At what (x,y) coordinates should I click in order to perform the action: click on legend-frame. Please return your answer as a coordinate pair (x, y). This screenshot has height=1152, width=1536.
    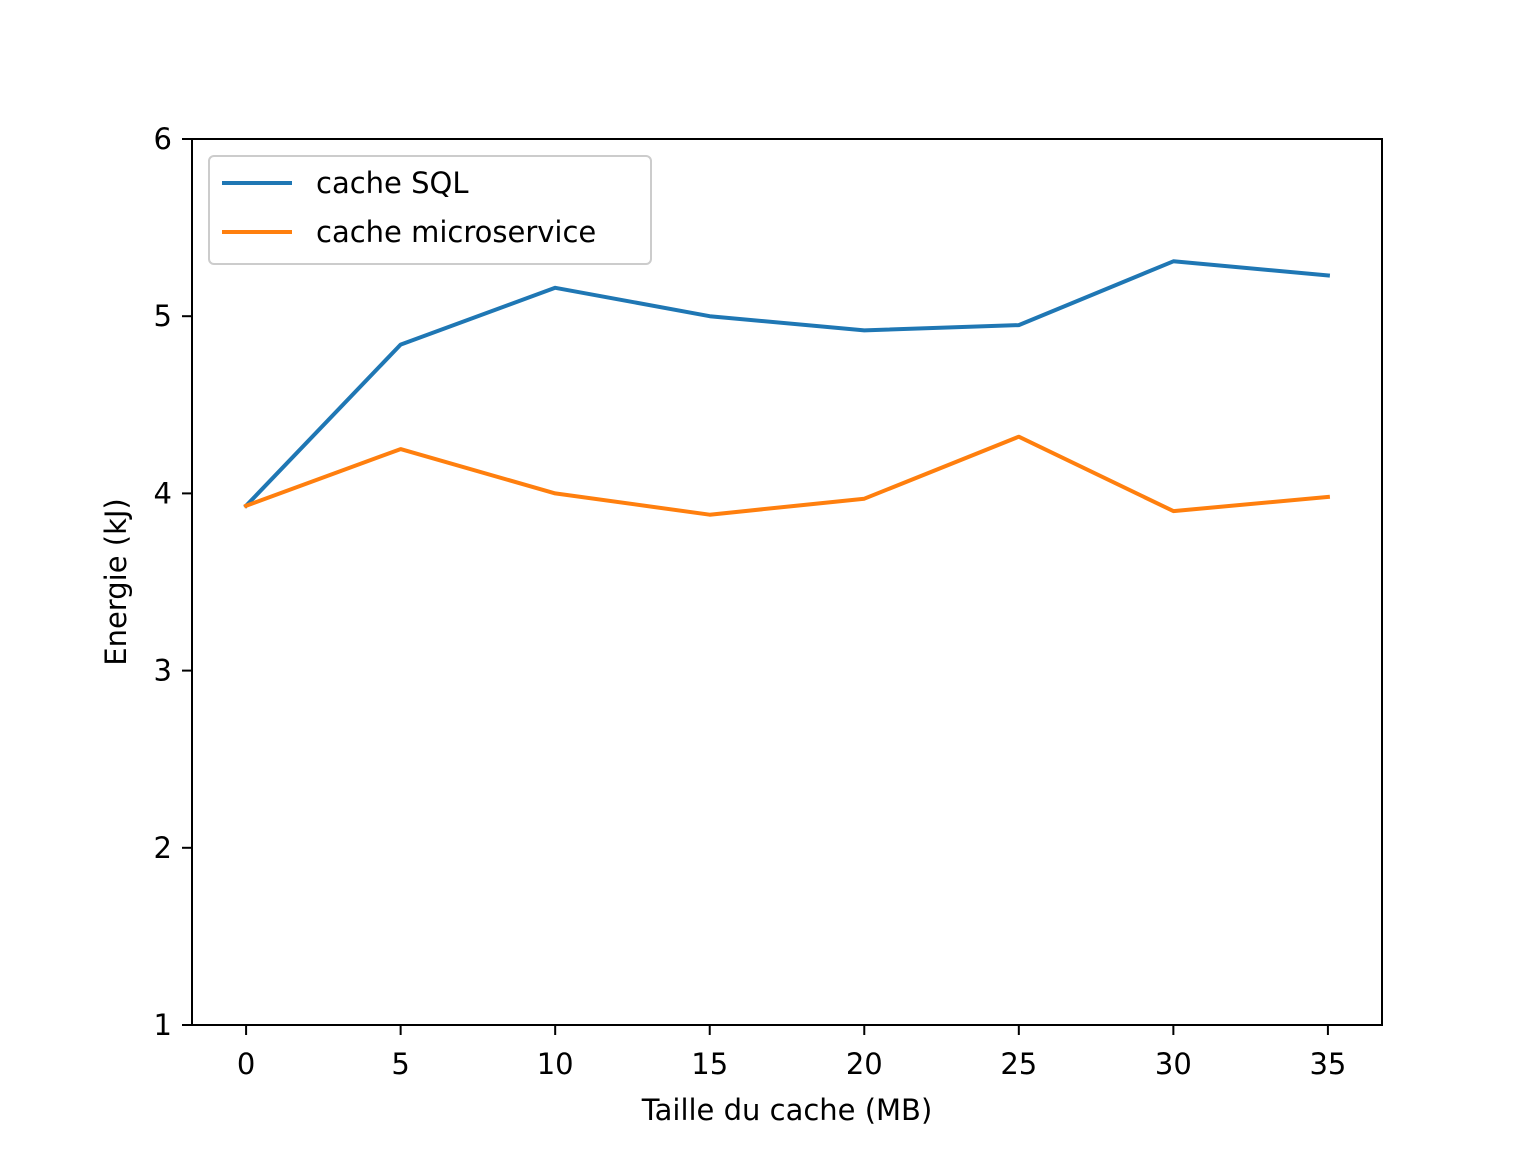
    Looking at the image, I should click on (430, 210).